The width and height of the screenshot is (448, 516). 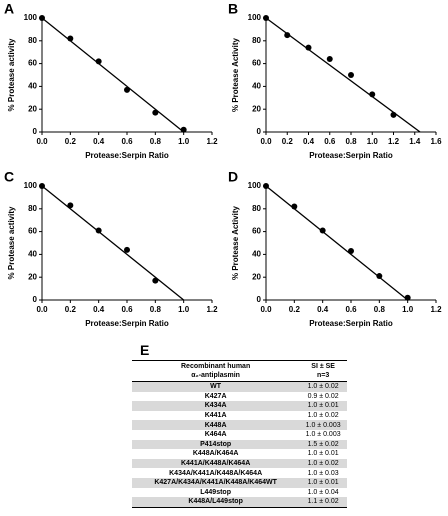 I want to click on table-row: L449stop 1.0 ± 0.04, so click(x=239, y=493).